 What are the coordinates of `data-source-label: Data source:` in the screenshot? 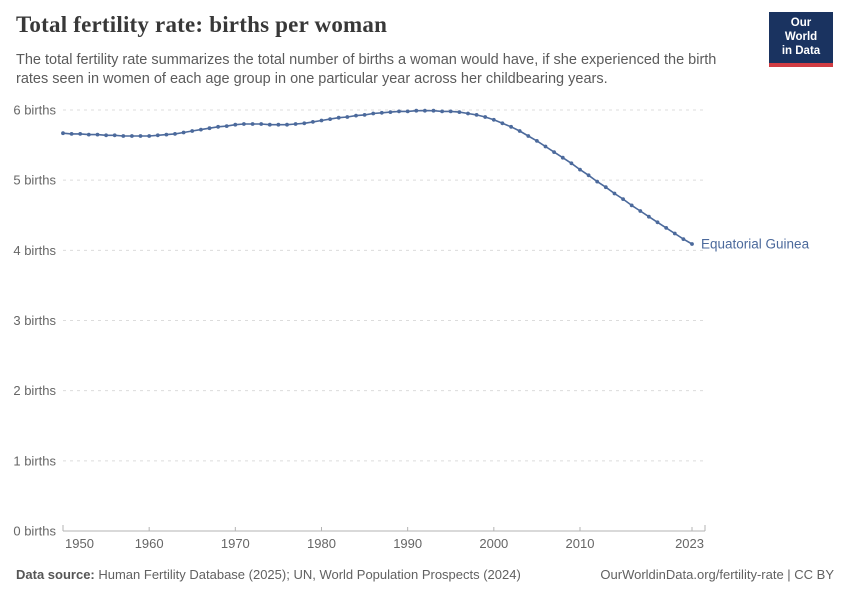 It's located at (55, 574).